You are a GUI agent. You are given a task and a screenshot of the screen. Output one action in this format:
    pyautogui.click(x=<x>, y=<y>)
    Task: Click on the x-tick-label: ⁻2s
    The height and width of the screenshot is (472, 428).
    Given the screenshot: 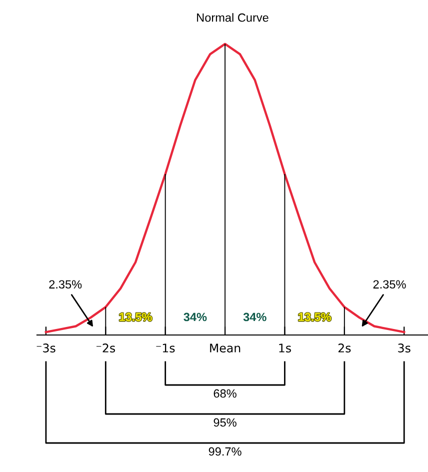 What is the action you would take?
    pyautogui.click(x=106, y=348)
    